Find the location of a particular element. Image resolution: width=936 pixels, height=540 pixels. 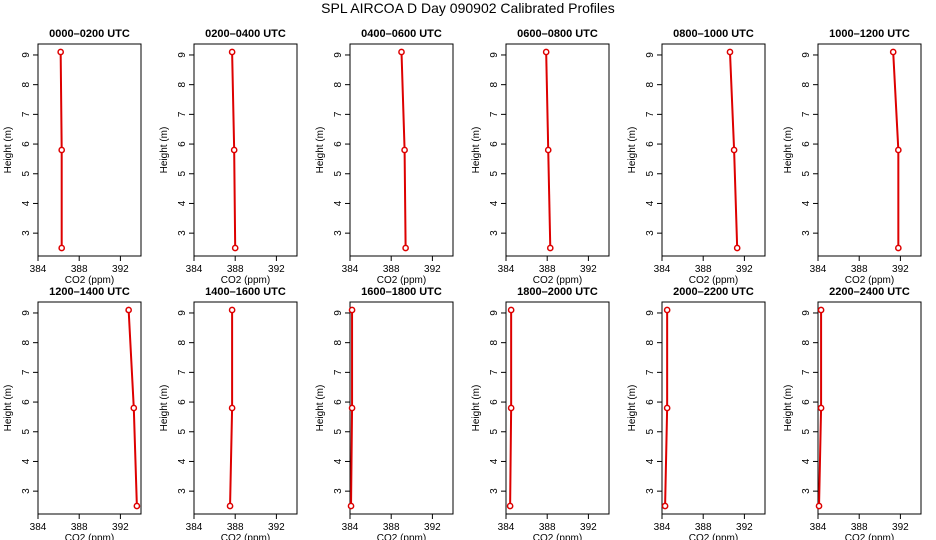

panel-title: 0400–0600 UTC is located at coordinates (401, 34).